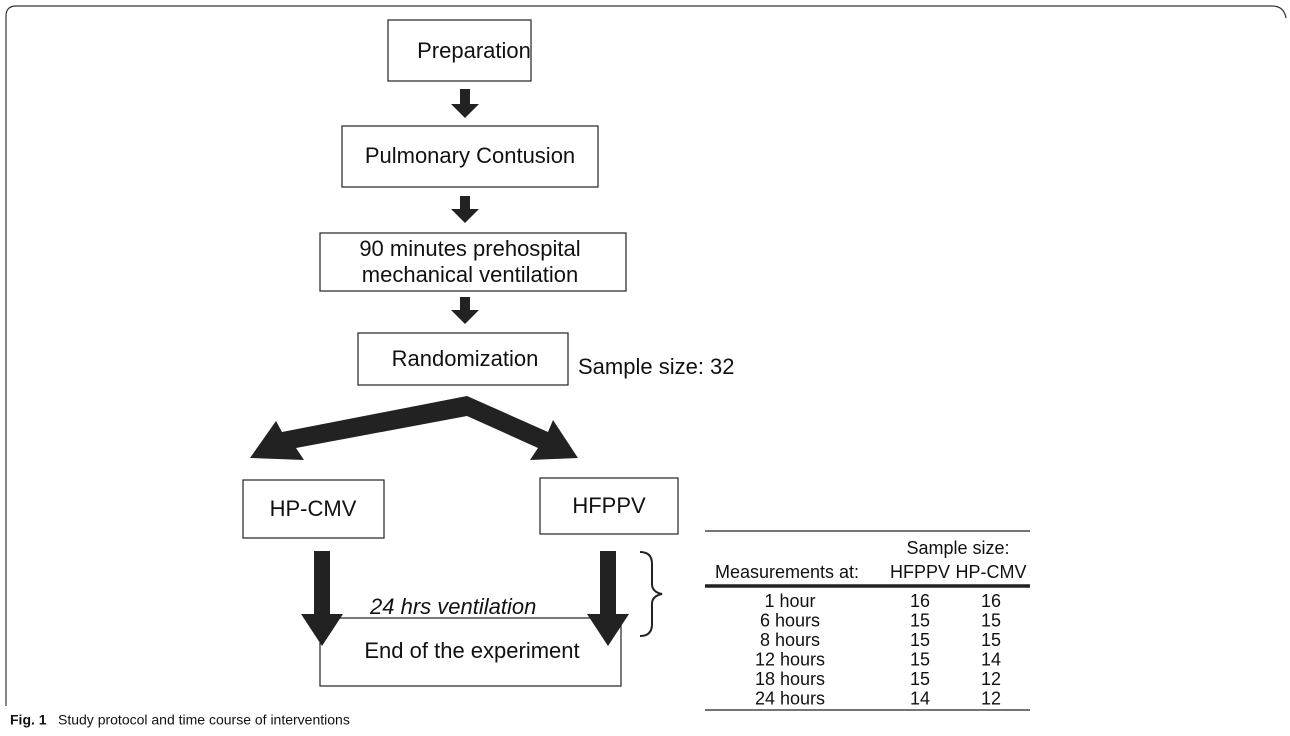 Image resolution: width=1290 pixels, height=736 pixels. What do you see at coordinates (469, 248) in the screenshot?
I see `node-label: 90 minutes prehospital` at bounding box center [469, 248].